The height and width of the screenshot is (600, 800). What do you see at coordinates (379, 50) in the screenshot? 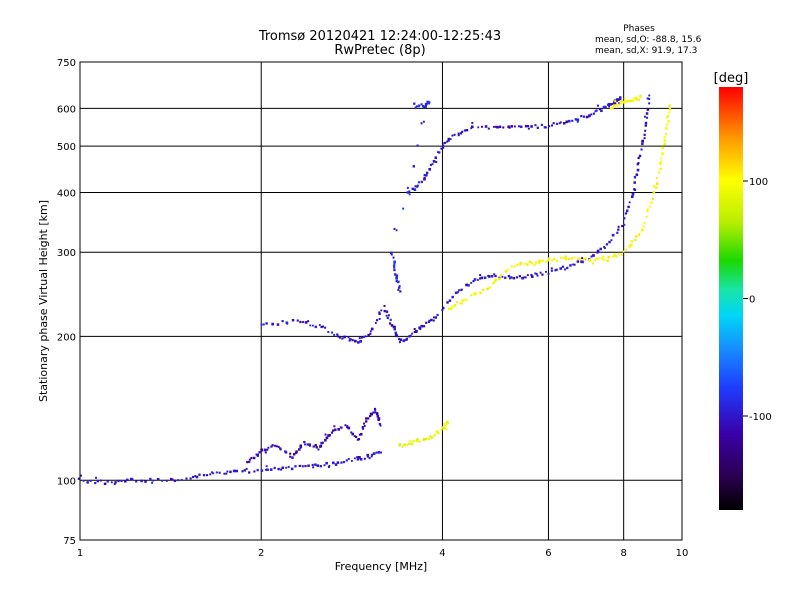
I see `chart-subtitle: RwPretec (8p)` at bounding box center [379, 50].